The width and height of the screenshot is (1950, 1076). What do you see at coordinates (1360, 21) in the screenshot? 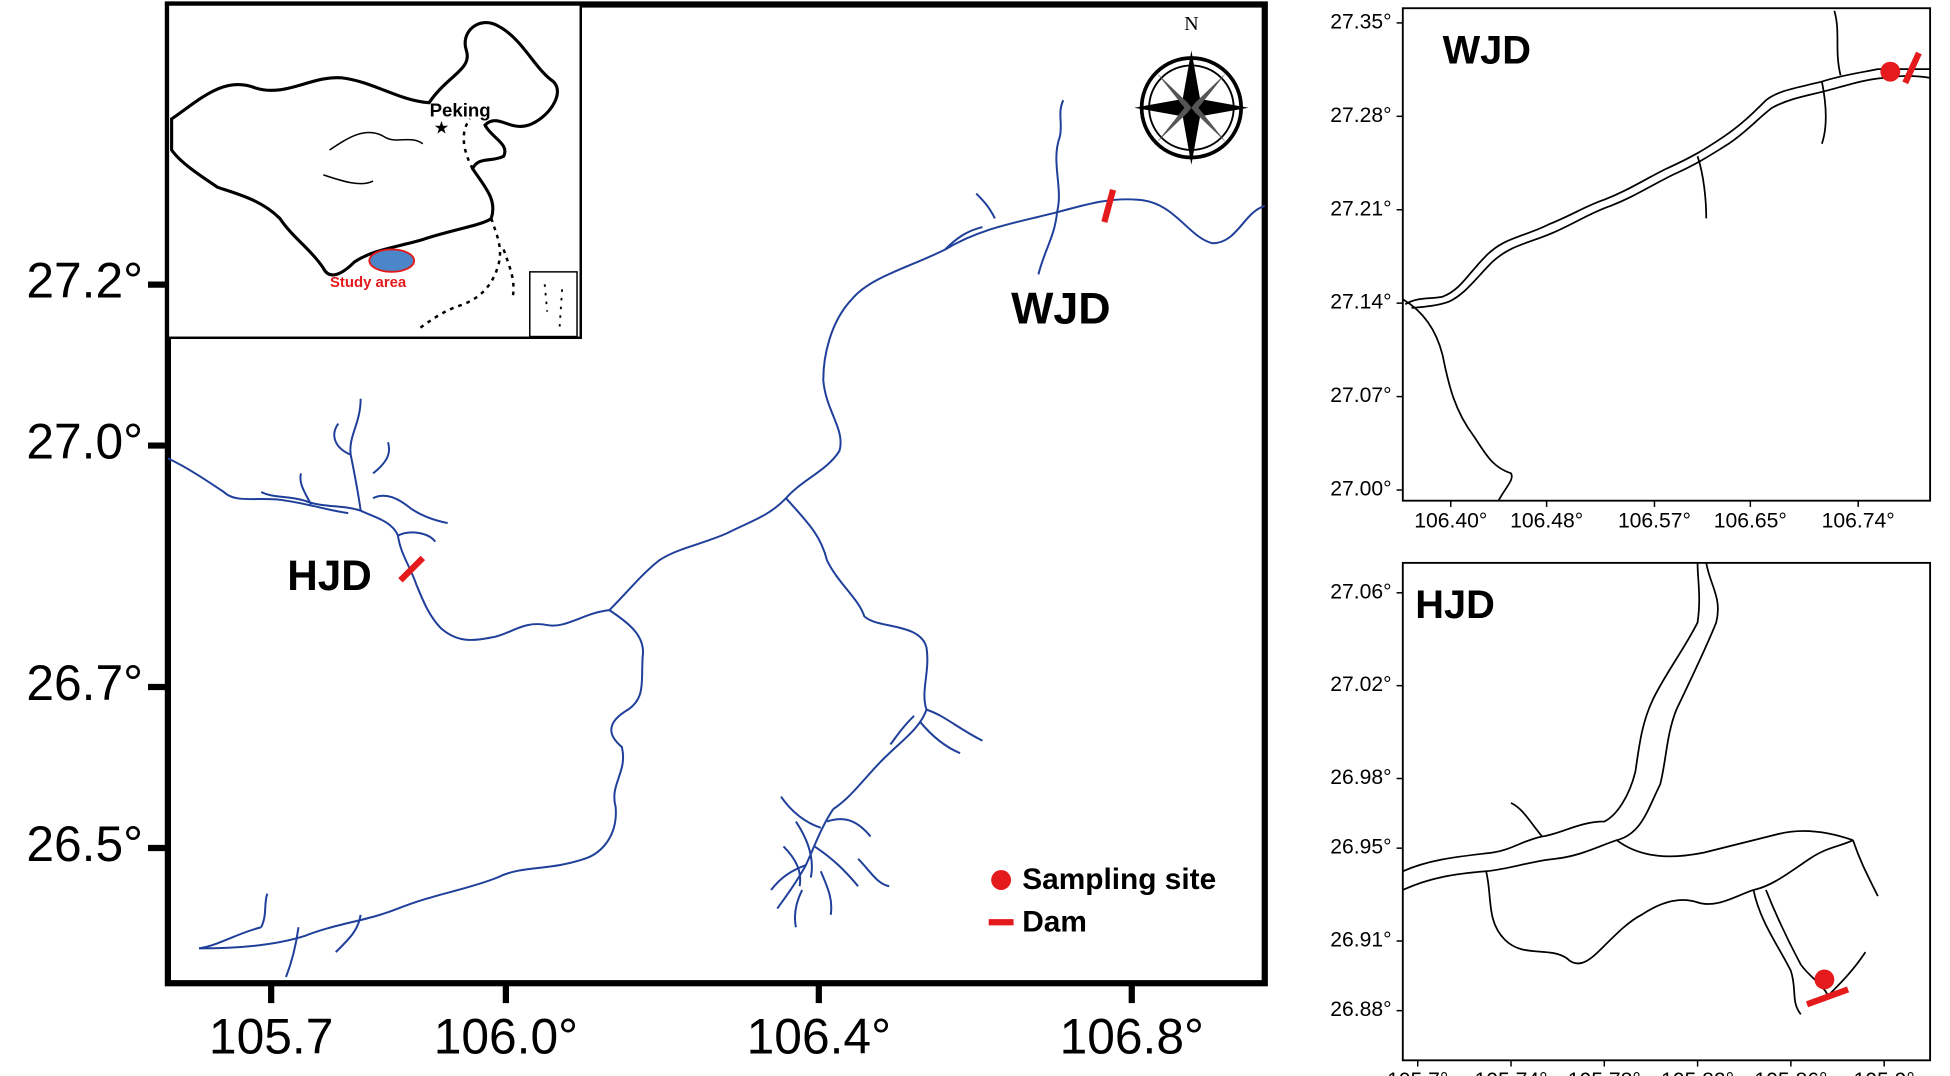
I see `y-tick-label: 27.35°` at bounding box center [1360, 21].